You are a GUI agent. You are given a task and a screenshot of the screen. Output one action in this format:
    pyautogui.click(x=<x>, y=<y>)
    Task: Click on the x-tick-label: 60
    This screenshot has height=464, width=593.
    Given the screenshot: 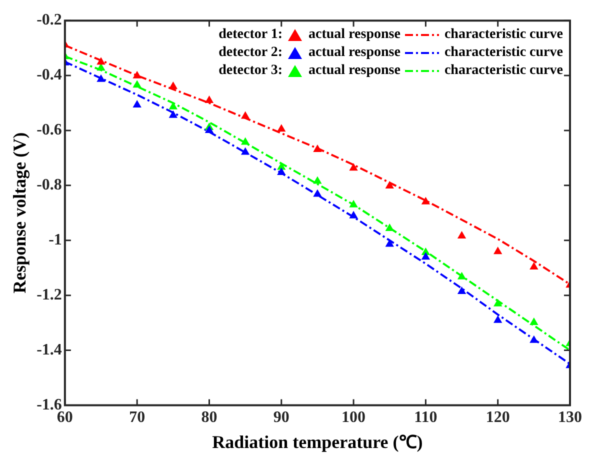 What is the action you would take?
    pyautogui.click(x=64, y=417)
    